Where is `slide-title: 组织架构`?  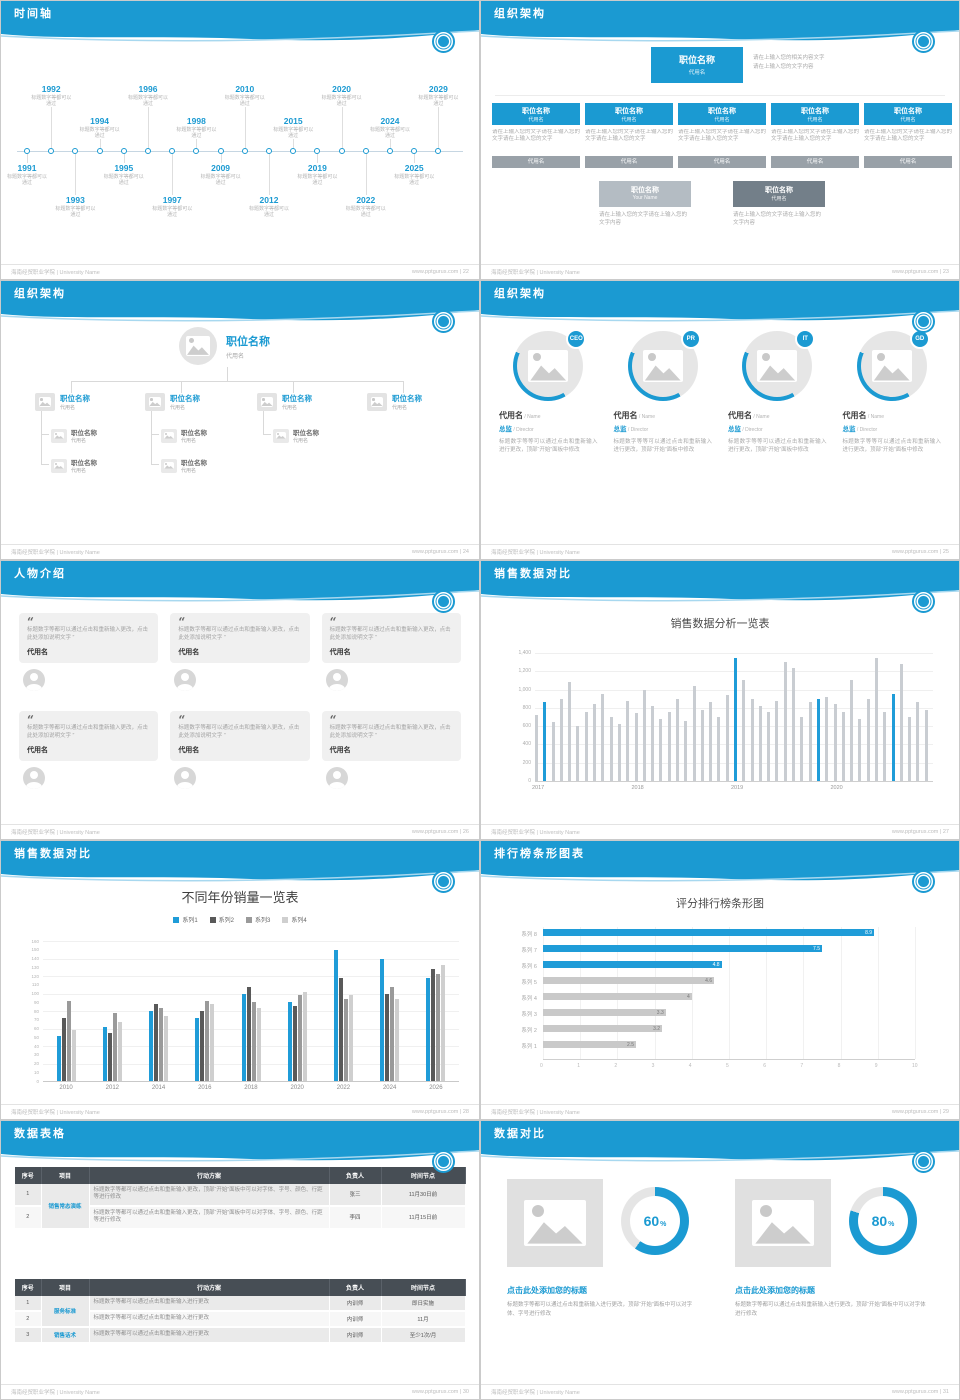
slide-title: 组织架构 is located at coordinates (40, 294).